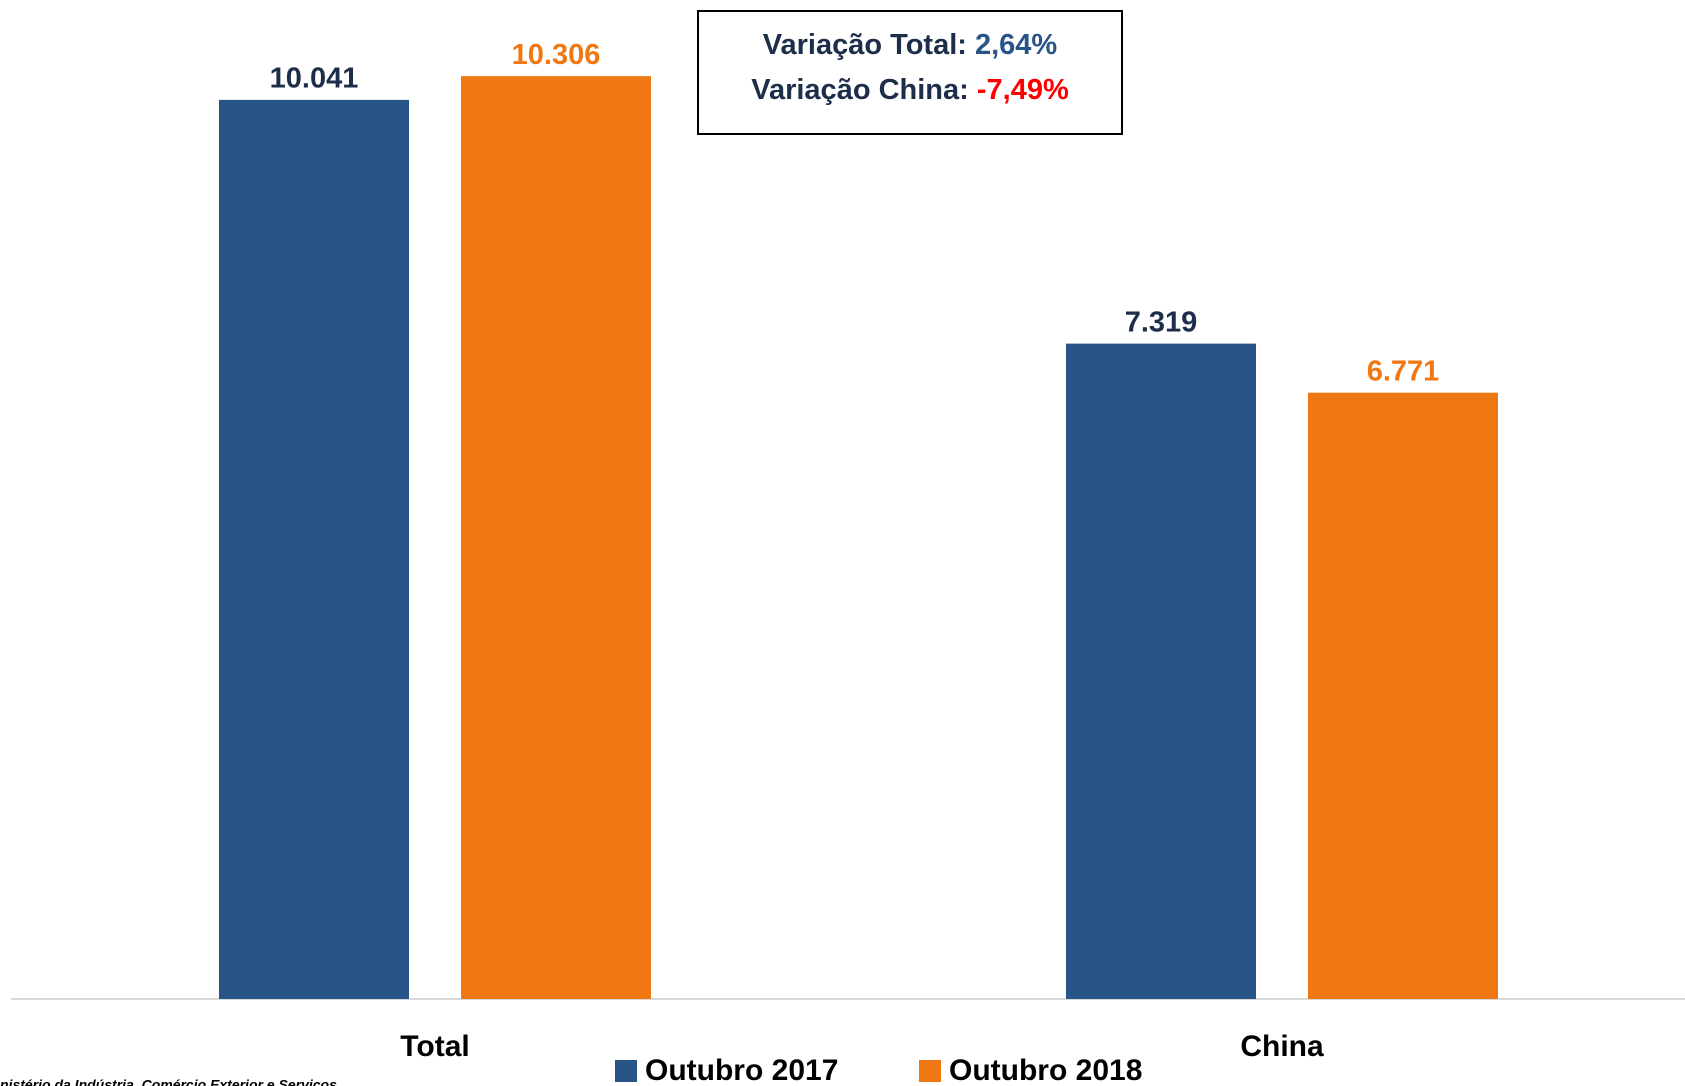  Describe the element at coordinates (314, 79) in the screenshot. I see `value-label: 10.041` at that location.